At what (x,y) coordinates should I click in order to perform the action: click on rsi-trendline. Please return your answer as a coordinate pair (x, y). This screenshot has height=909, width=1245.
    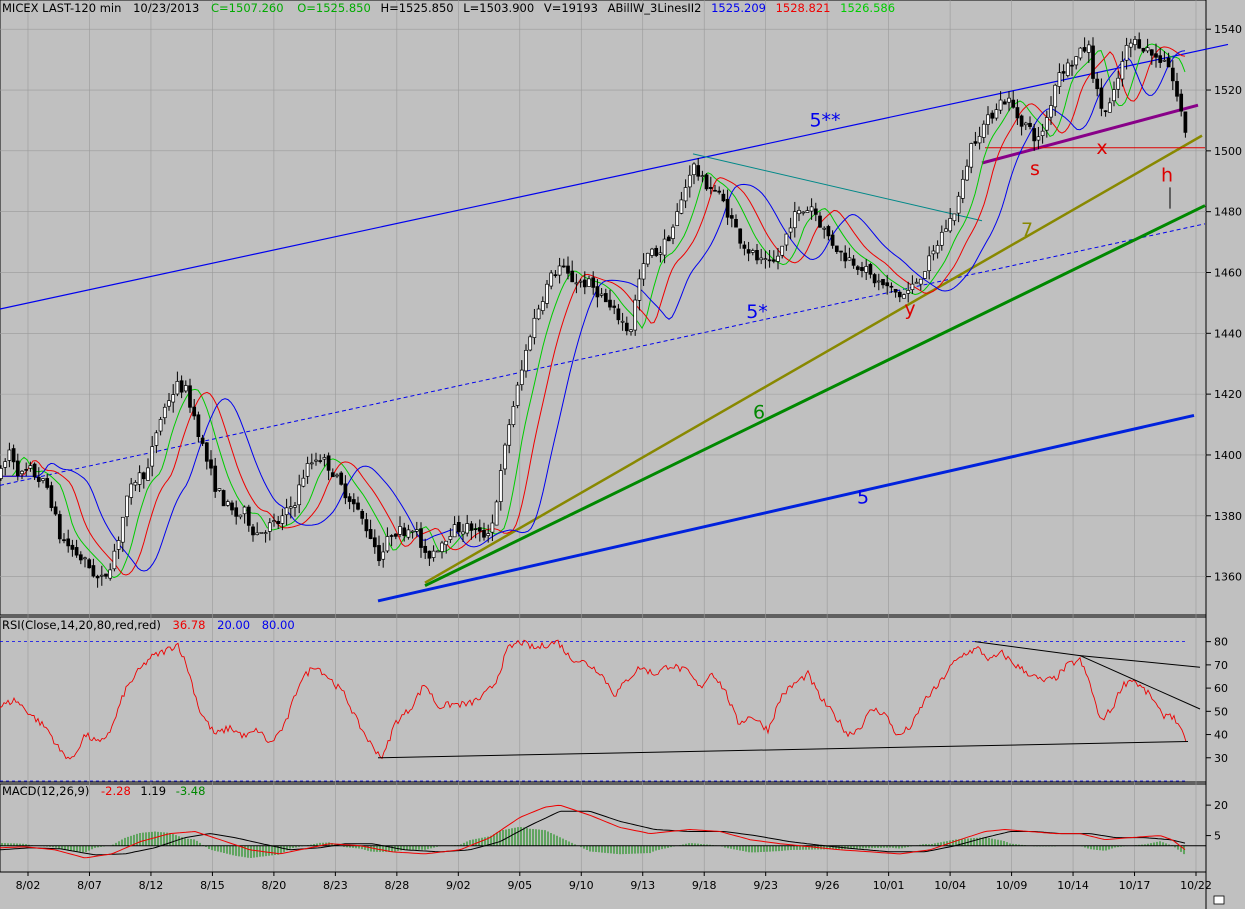
    Looking at the image, I should click on (1140, 682).